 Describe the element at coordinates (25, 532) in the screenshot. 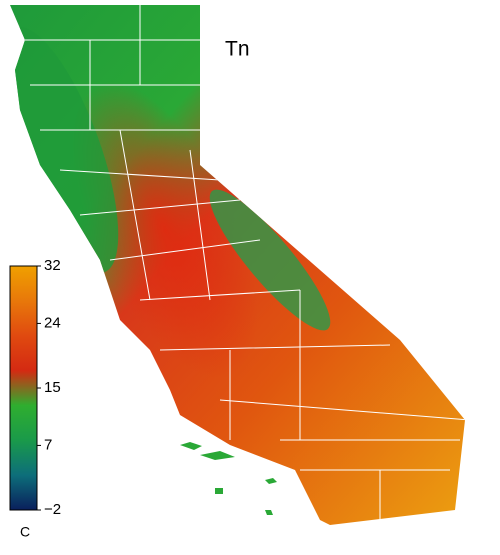

I see `colorbar-unit: C` at that location.